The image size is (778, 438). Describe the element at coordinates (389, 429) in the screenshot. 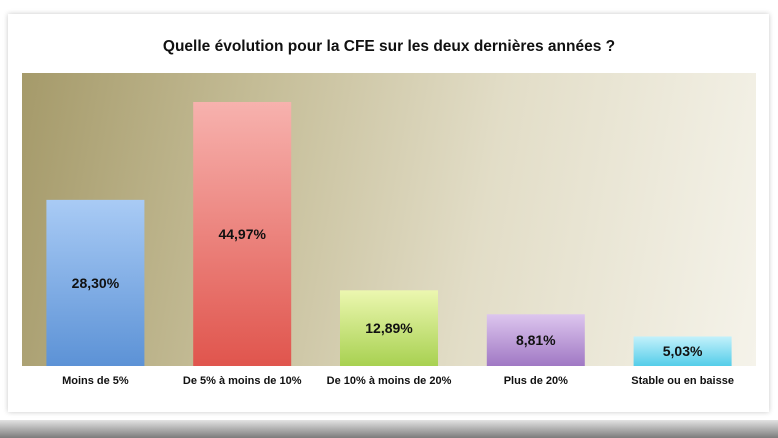

I see `bottom-shadow` at that location.